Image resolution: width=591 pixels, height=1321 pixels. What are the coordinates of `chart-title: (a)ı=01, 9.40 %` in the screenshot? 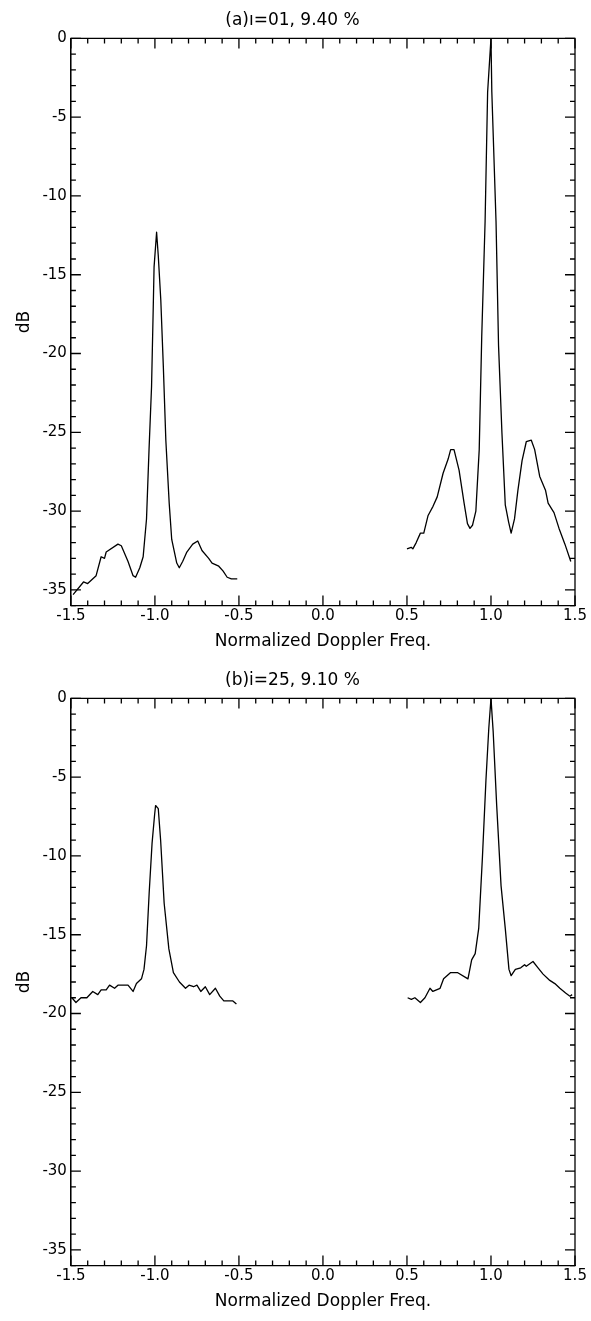 It's located at (292, 18).